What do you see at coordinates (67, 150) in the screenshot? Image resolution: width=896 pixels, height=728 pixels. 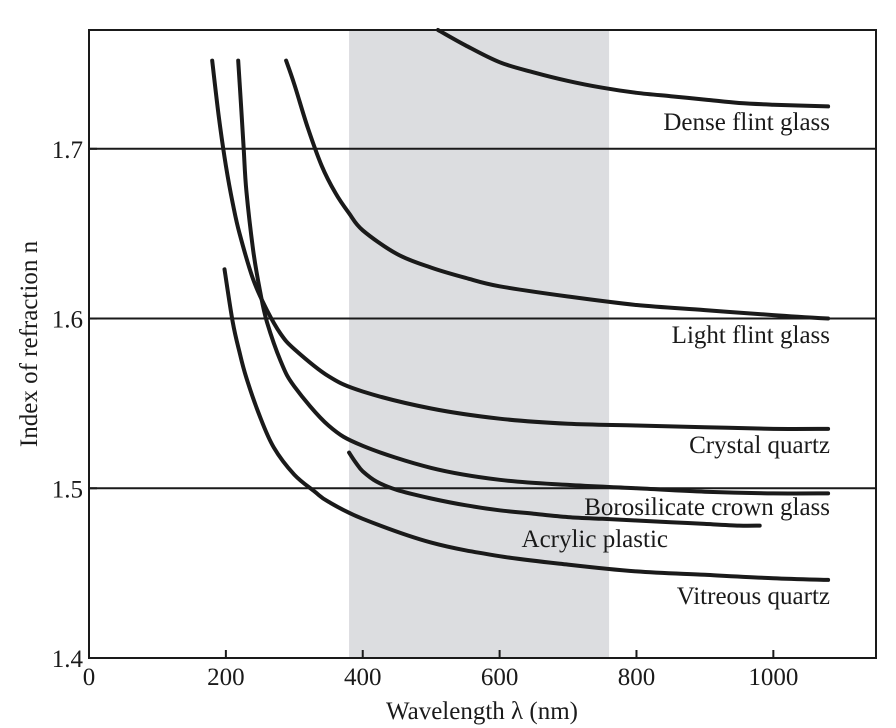 I see `y-tick-label: 1.7` at bounding box center [67, 150].